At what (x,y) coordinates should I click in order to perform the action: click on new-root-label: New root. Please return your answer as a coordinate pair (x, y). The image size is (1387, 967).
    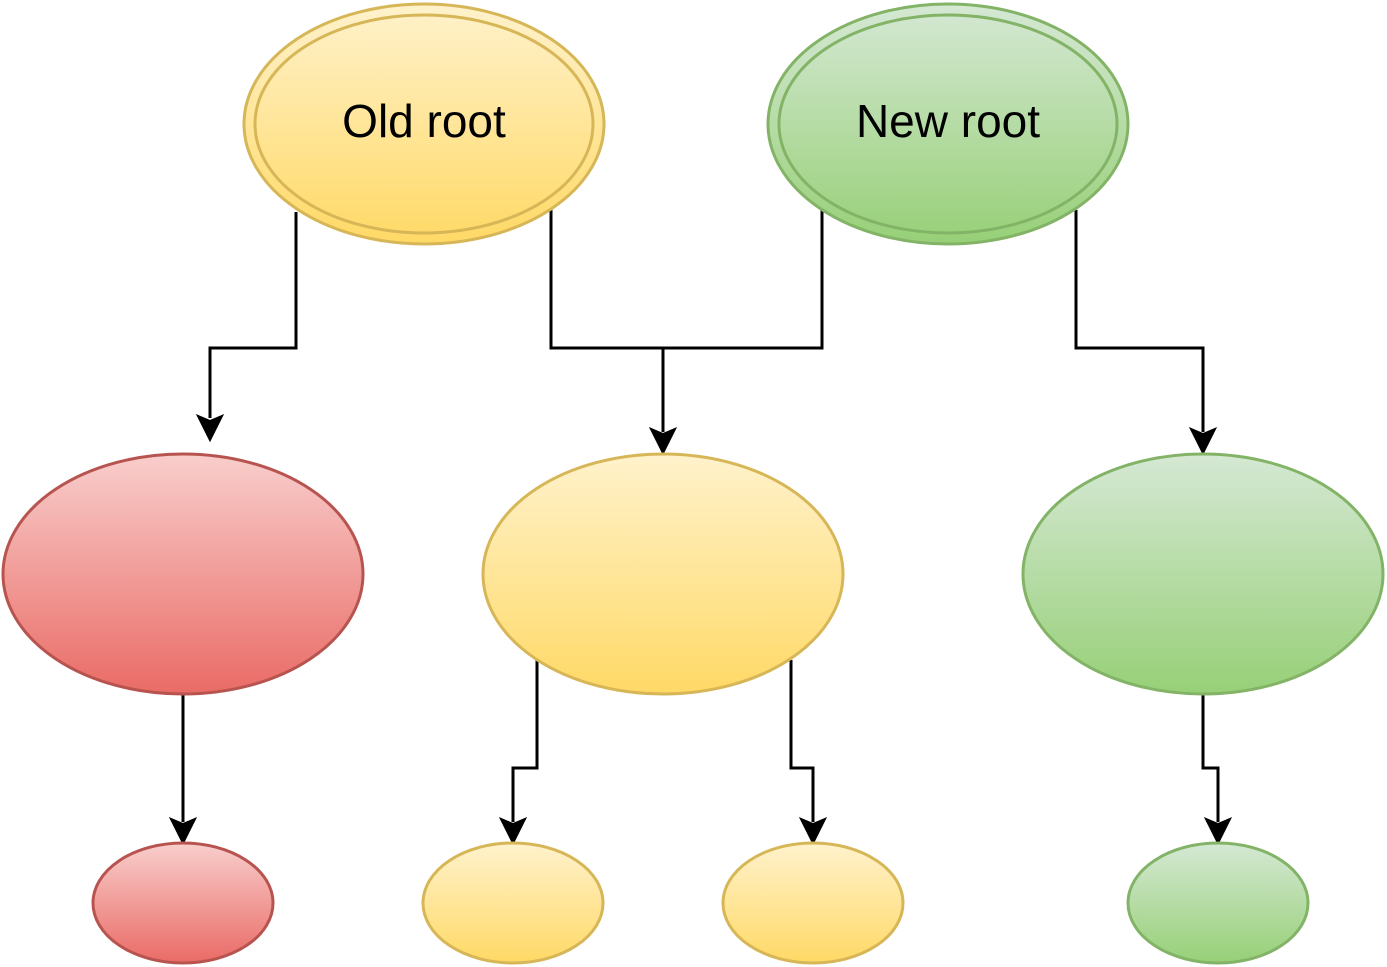
    Looking at the image, I should click on (948, 121).